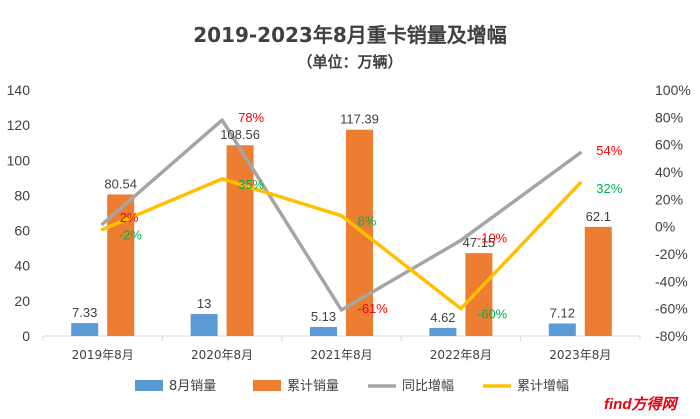  What do you see at coordinates (251, 117) in the screenshot?
I see `label-yoy-growth: 78%` at bounding box center [251, 117].